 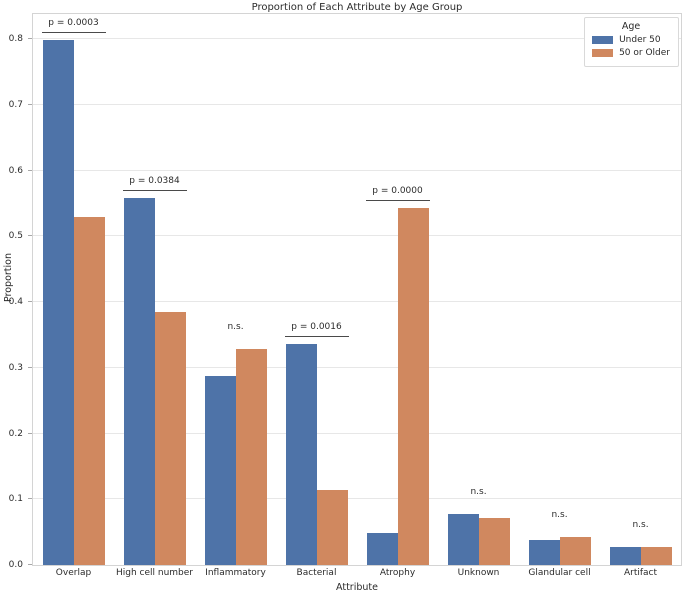 I want to click on x-tick-label-overlap: Overlap, so click(x=73, y=573).